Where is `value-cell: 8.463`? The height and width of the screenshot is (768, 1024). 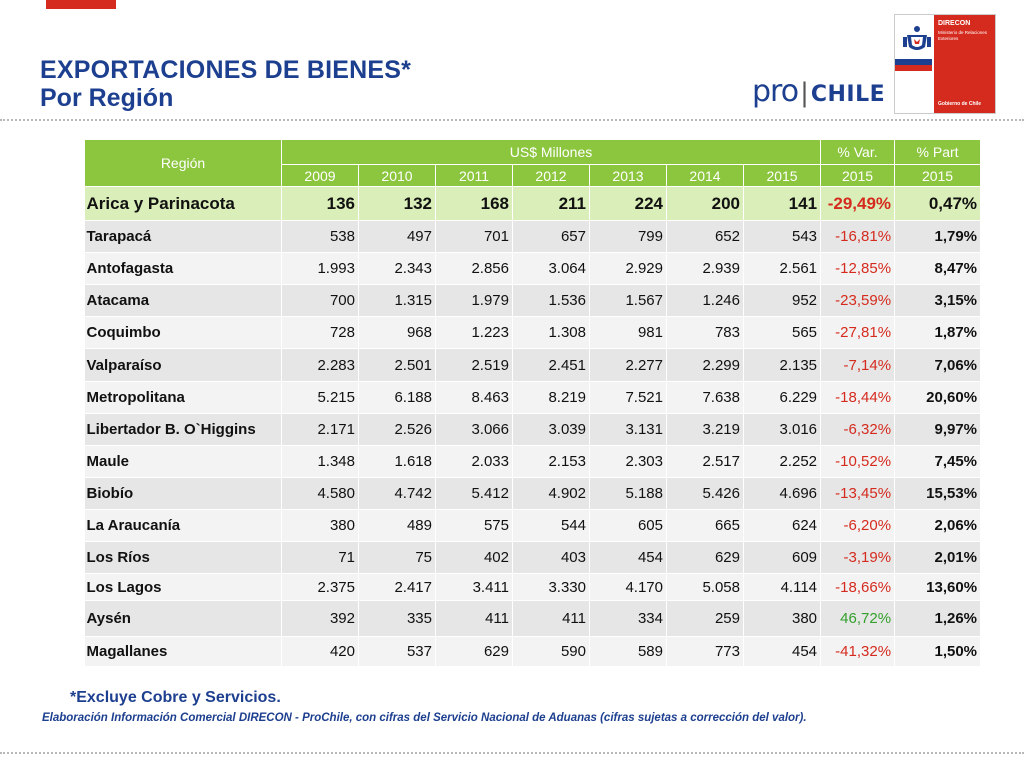 value-cell: 8.463 is located at coordinates (474, 397).